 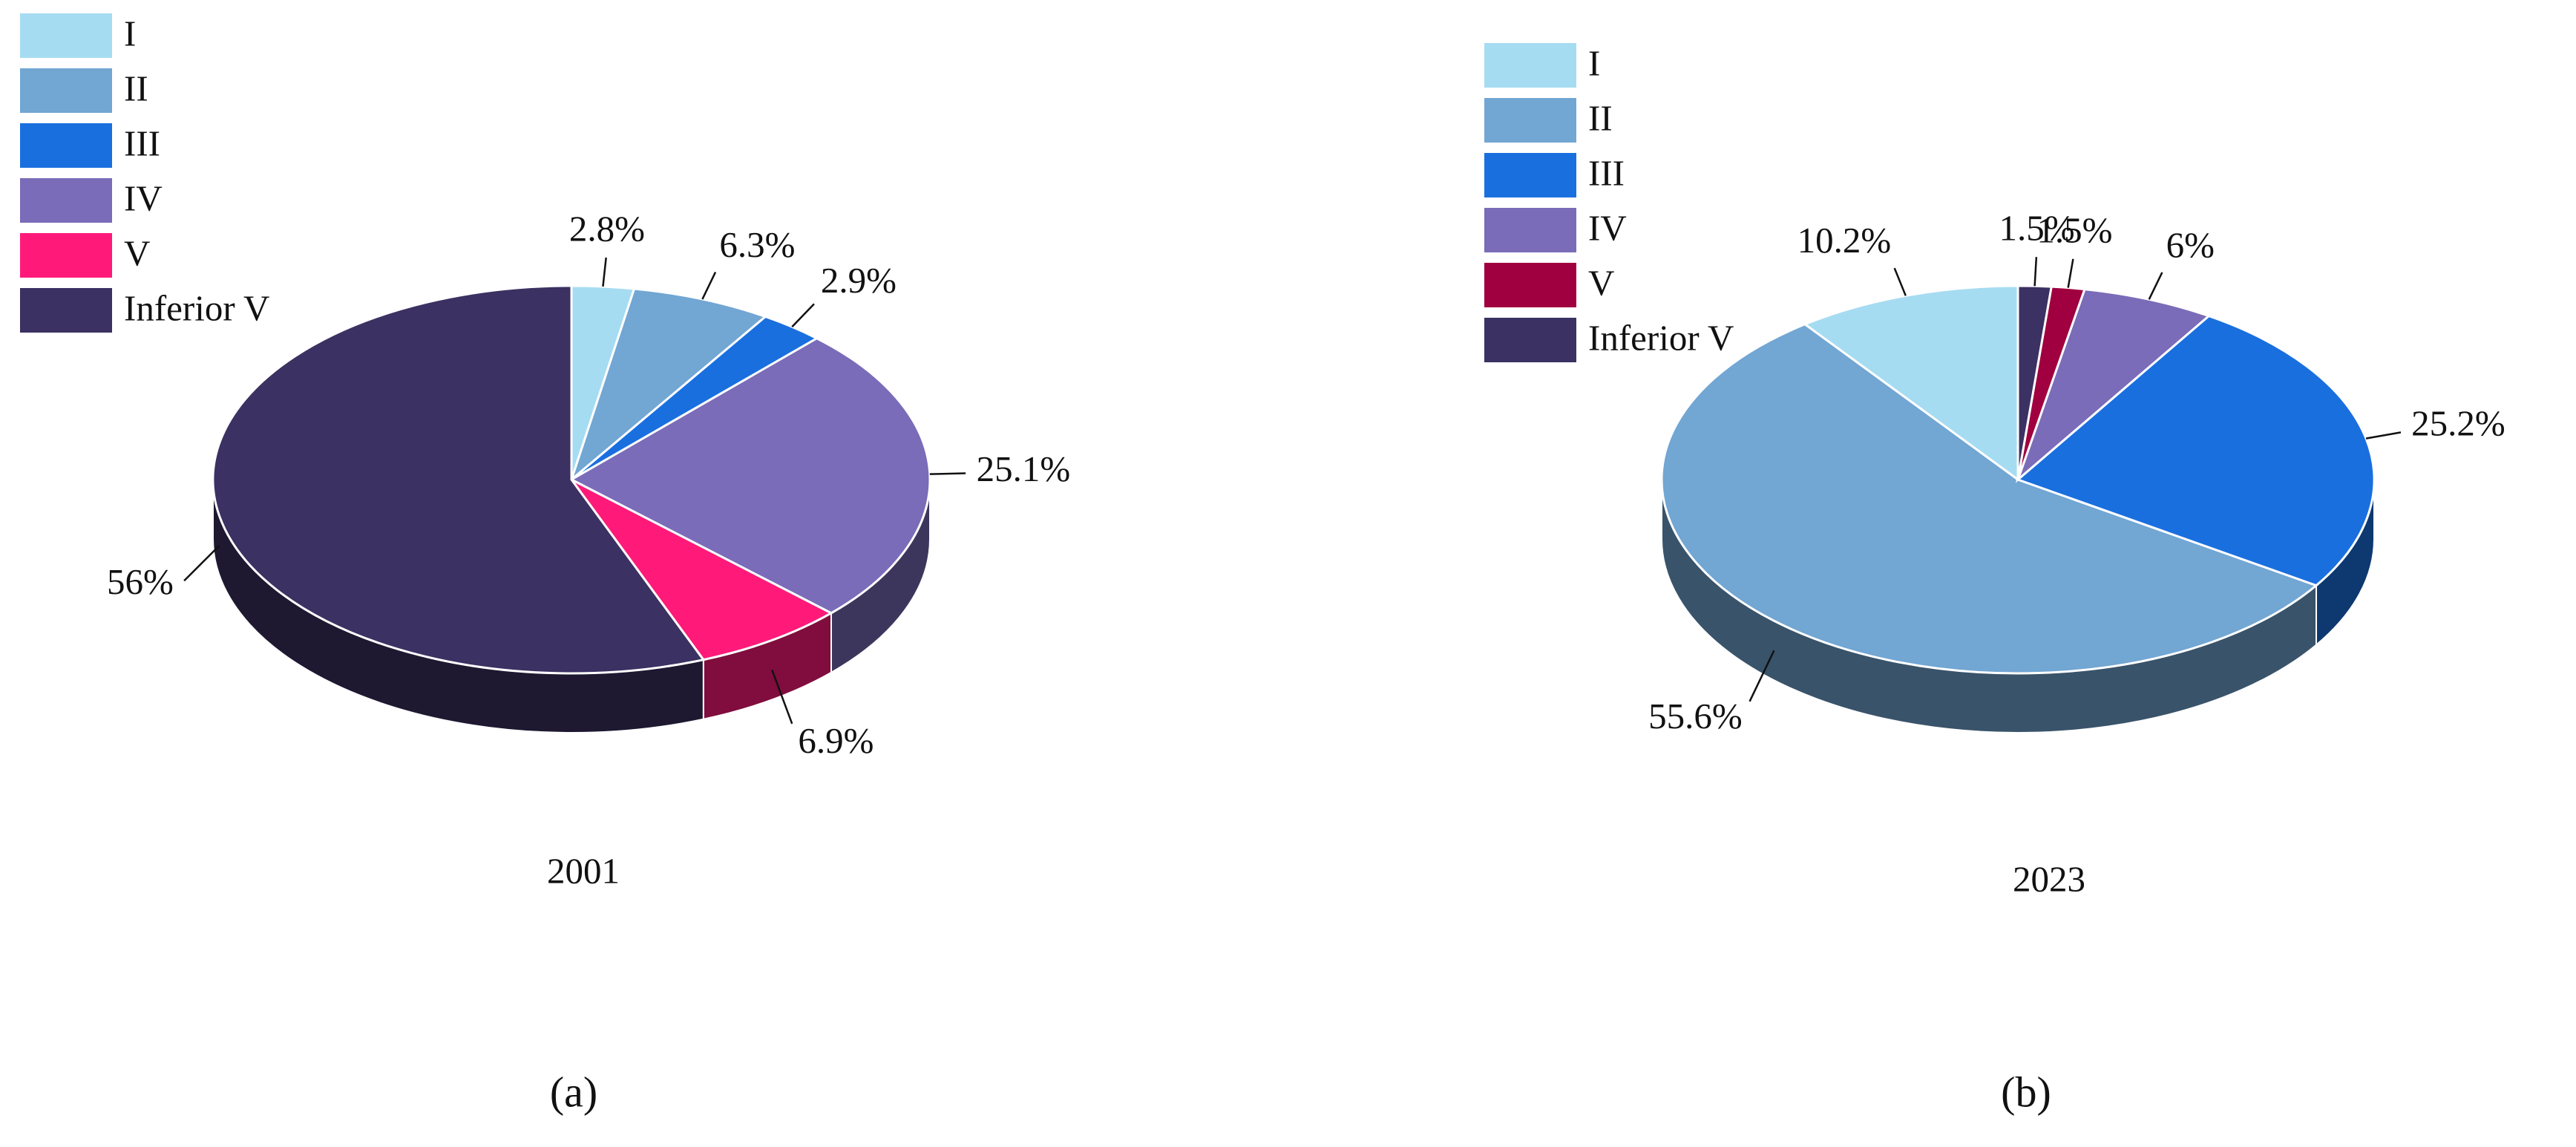 What do you see at coordinates (140, 581) in the screenshot?
I see `data-label: 56%` at bounding box center [140, 581].